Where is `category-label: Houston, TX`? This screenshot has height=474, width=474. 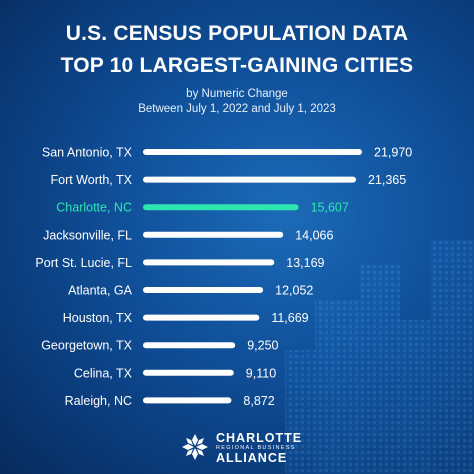
category-label: Houston, TX is located at coordinates (98, 318).